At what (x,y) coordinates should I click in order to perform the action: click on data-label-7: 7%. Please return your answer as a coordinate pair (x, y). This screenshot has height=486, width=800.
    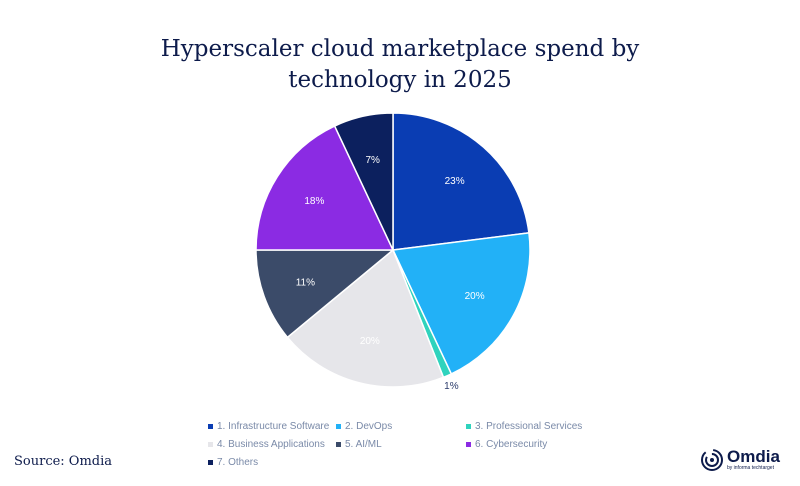
    Looking at the image, I should click on (372, 160).